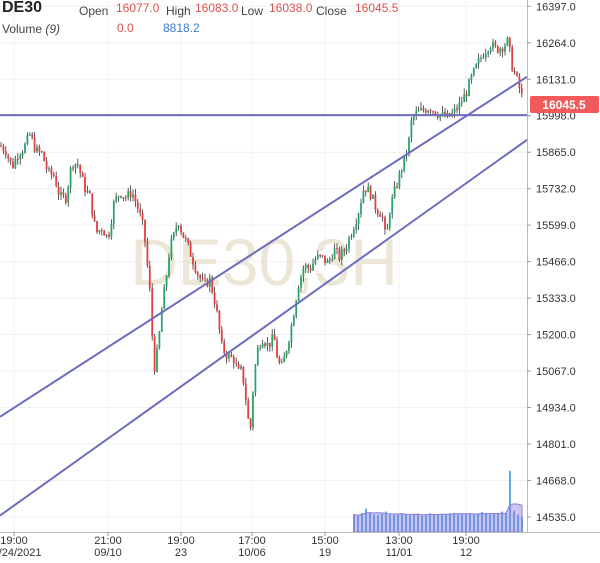 Image resolution: width=600 pixels, height=563 pixels. What do you see at coordinates (556, 372) in the screenshot?
I see `y-tick-label: 15067.0` at bounding box center [556, 372].